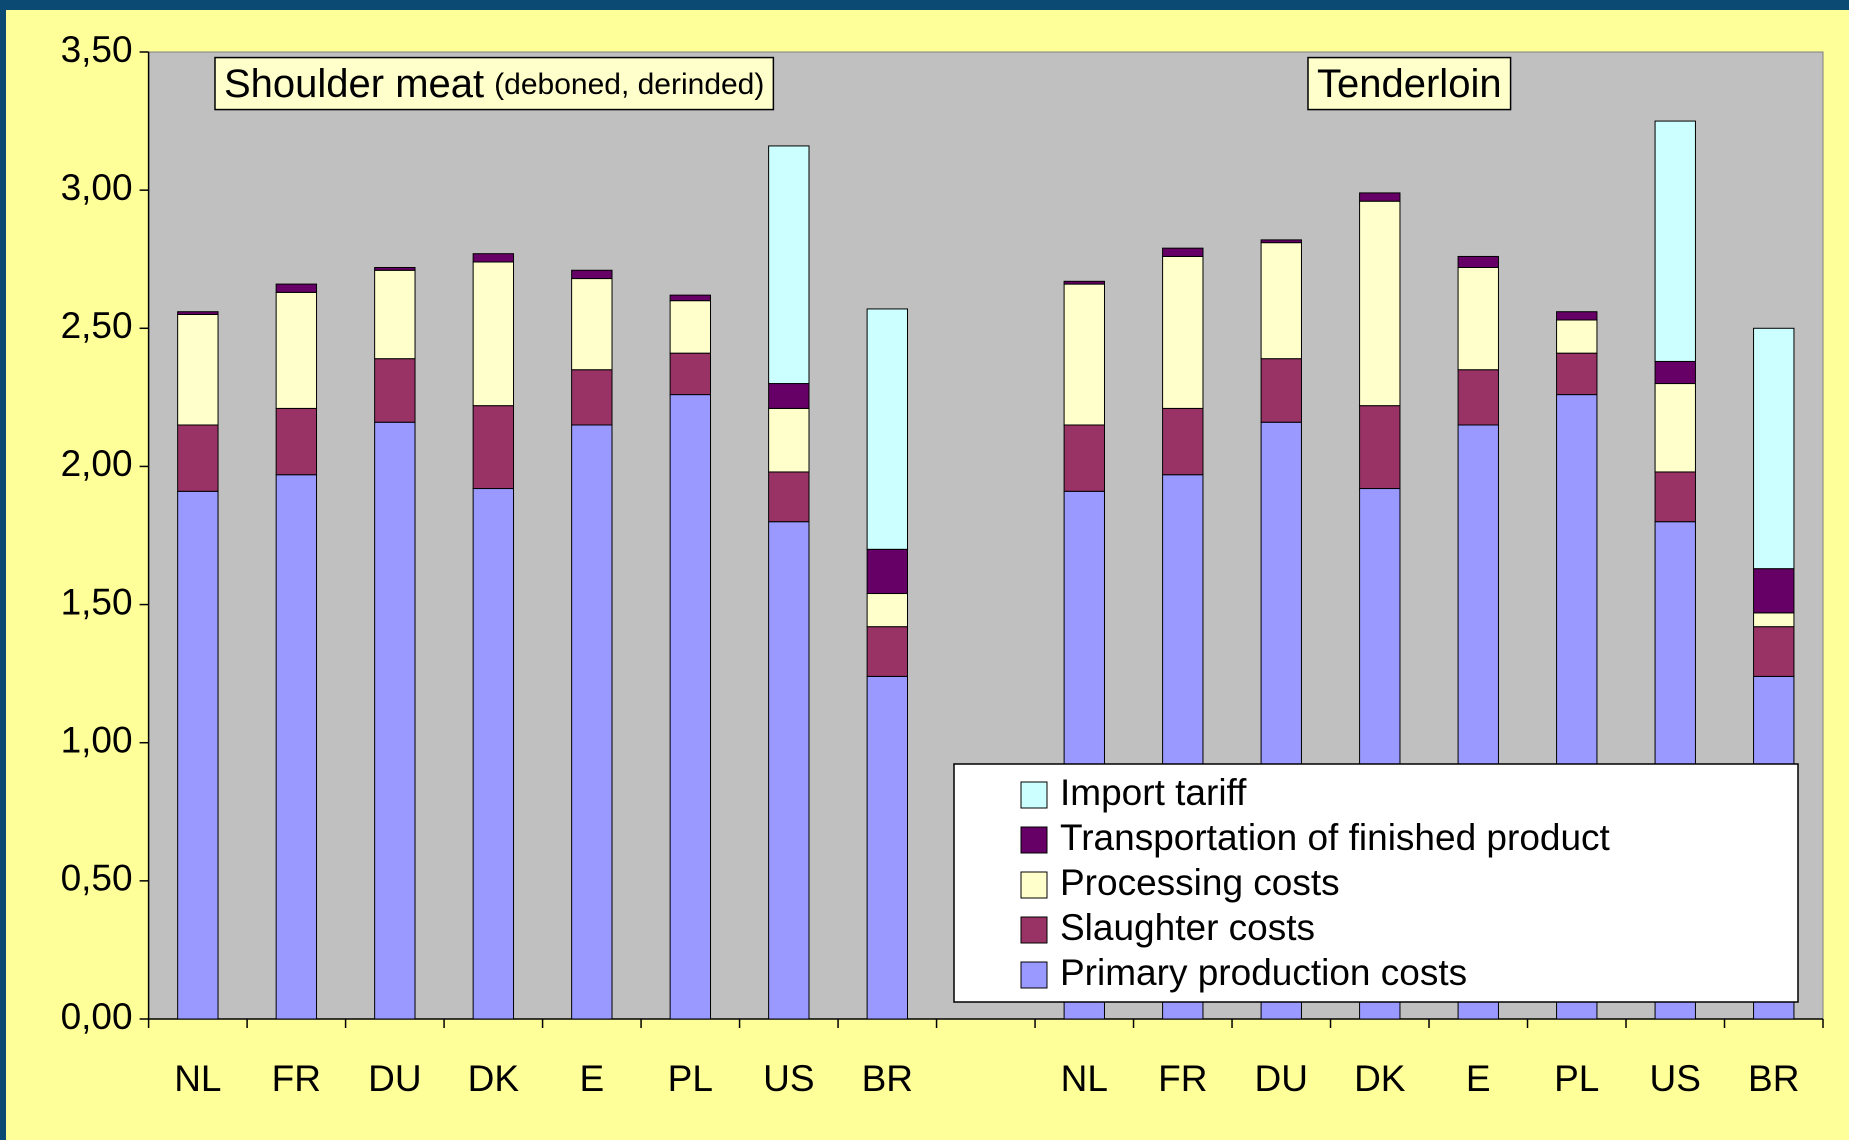 The image size is (1849, 1145). What do you see at coordinates (354, 84) in the screenshot?
I see `annotation-part: Shoulder meat` at bounding box center [354, 84].